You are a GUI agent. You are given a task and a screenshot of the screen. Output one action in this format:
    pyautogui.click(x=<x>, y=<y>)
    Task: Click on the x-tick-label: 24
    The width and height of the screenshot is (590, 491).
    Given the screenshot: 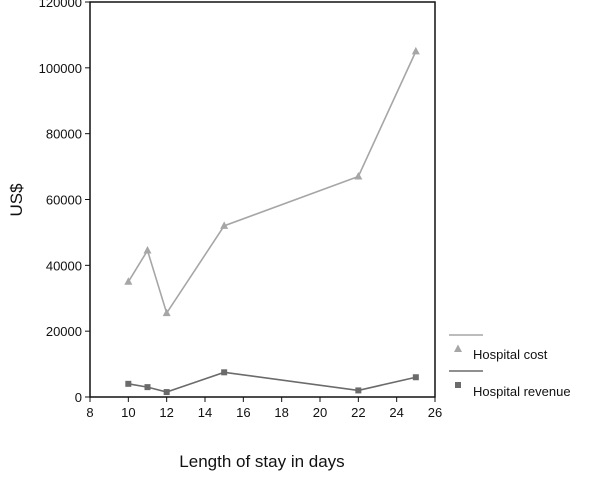 What is the action you would take?
    pyautogui.click(x=396, y=412)
    